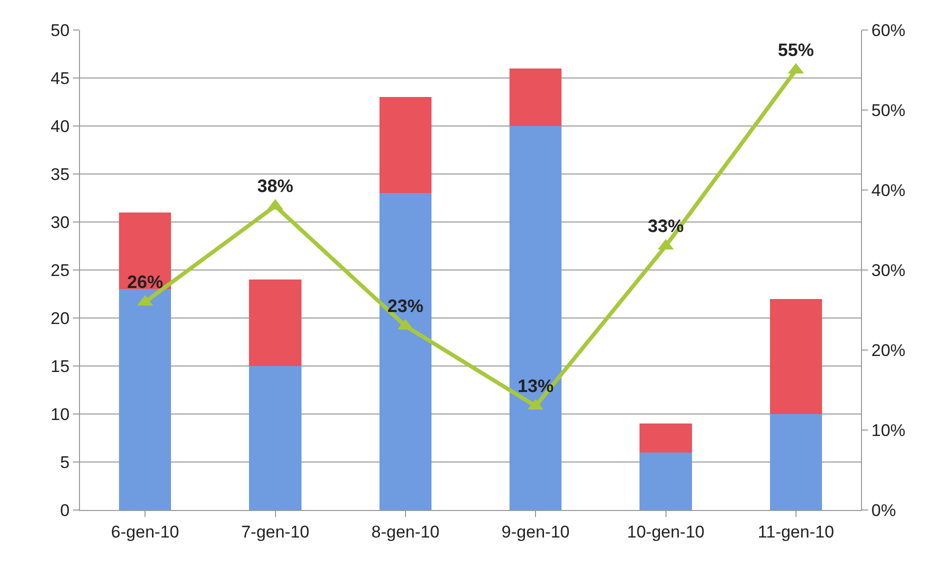 The height and width of the screenshot is (580, 951). Describe the element at coordinates (60, 174) in the screenshot. I see `y-tick-label: 35` at that location.